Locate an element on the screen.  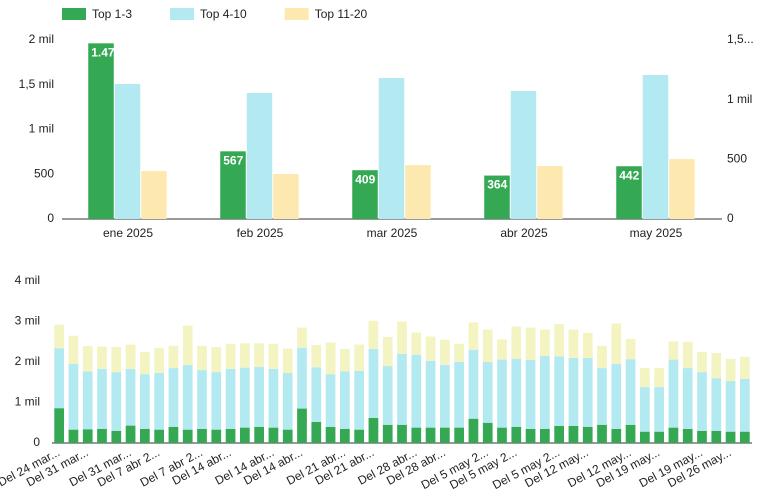
legend-label: Top 1-3 is located at coordinates (112, 14).